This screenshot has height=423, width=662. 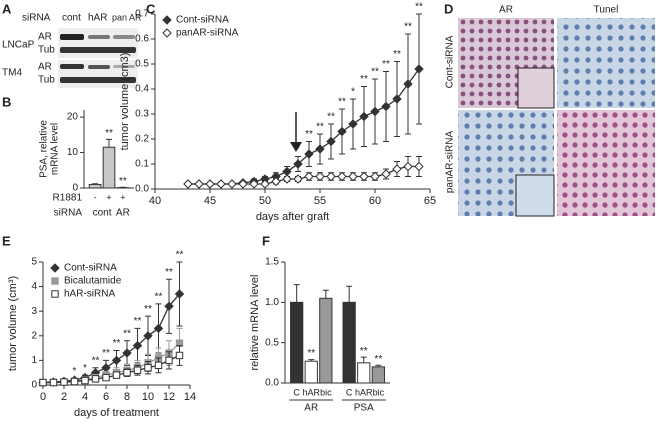 I want to click on x-tick-label: 55, so click(x=320, y=201).